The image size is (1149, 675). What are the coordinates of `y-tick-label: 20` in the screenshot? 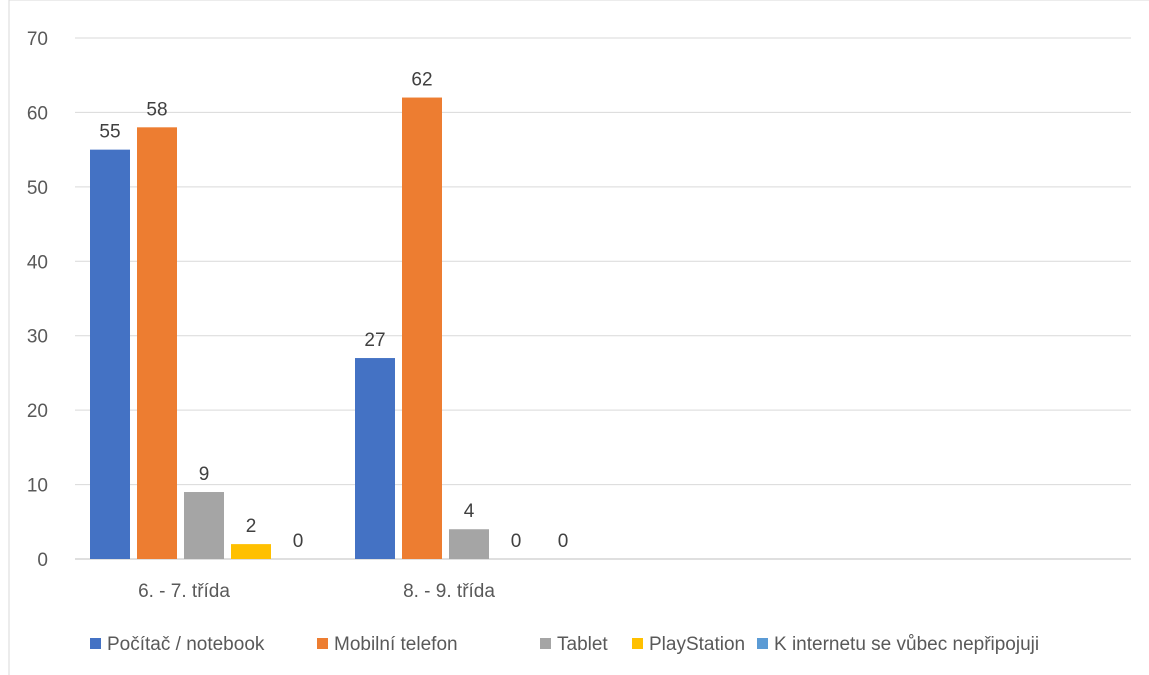 It's located at (37, 411).